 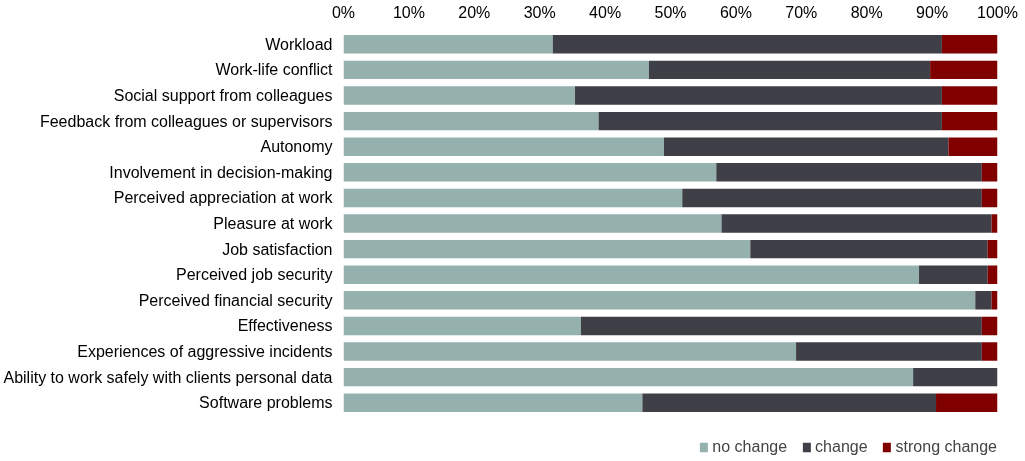 I want to click on legend-label: no change, so click(x=750, y=447).